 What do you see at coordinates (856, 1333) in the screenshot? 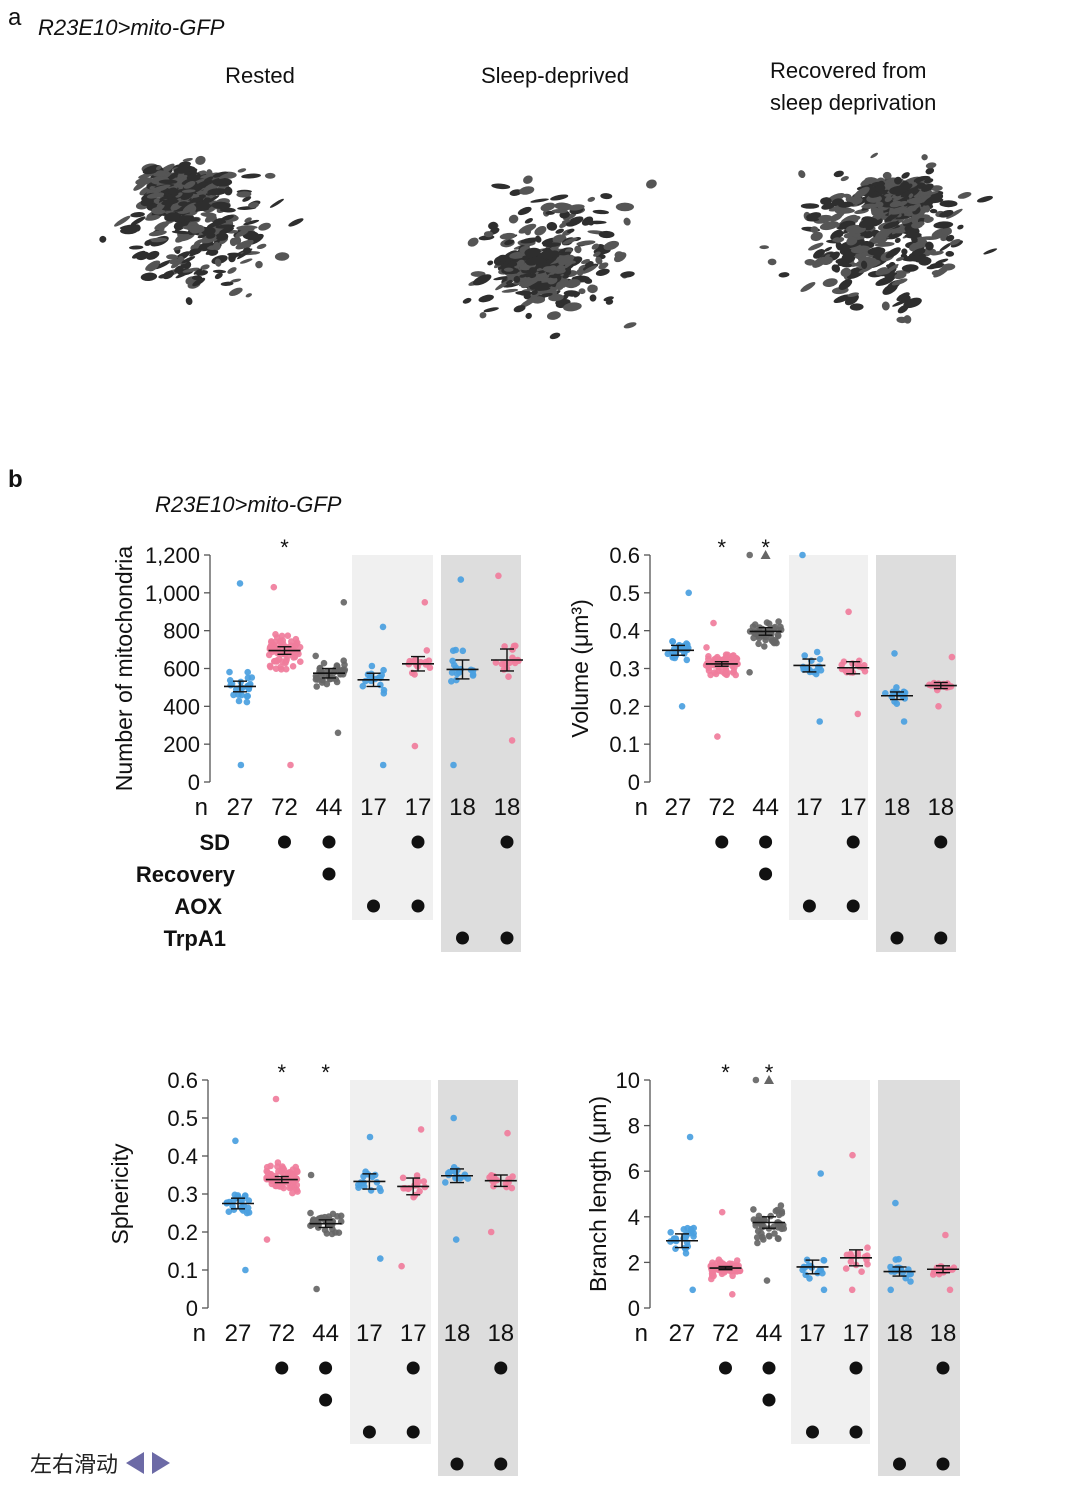
I see `n-value: 17` at bounding box center [856, 1333].